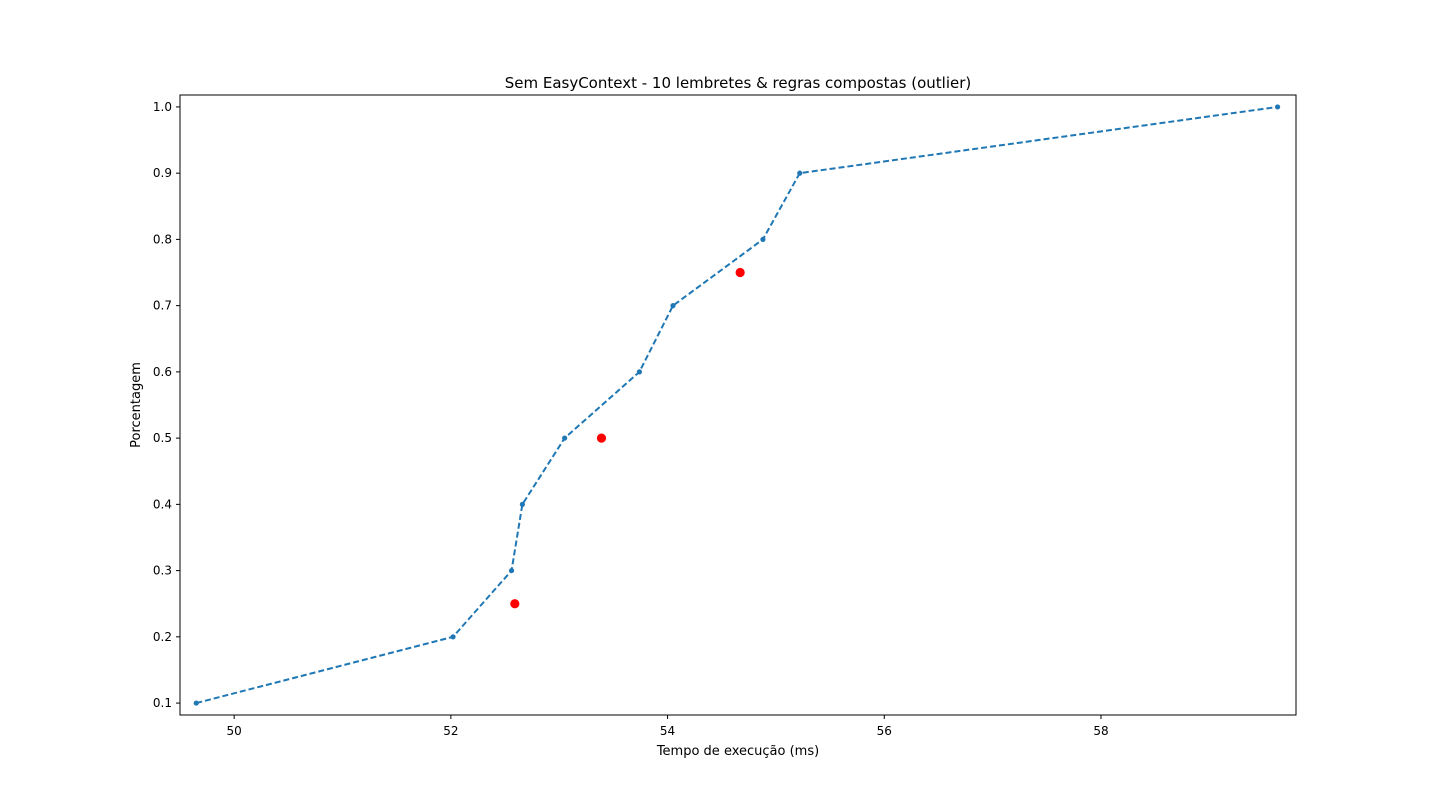 The width and height of the screenshot is (1440, 803). I want to click on x-tick-label: 54, so click(667, 731).